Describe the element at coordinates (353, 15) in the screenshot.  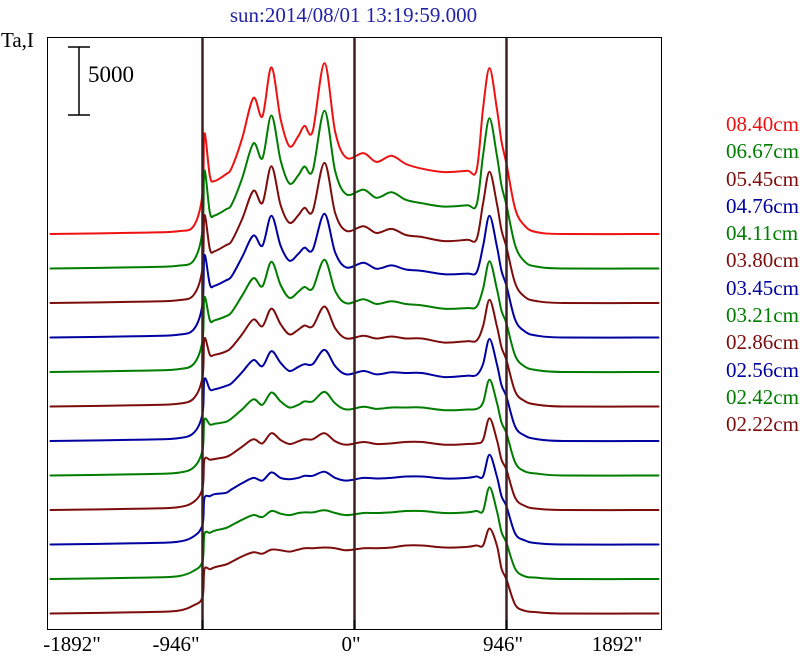
I see `plot-title: sun:2014/08/01 13:19:59.000` at that location.